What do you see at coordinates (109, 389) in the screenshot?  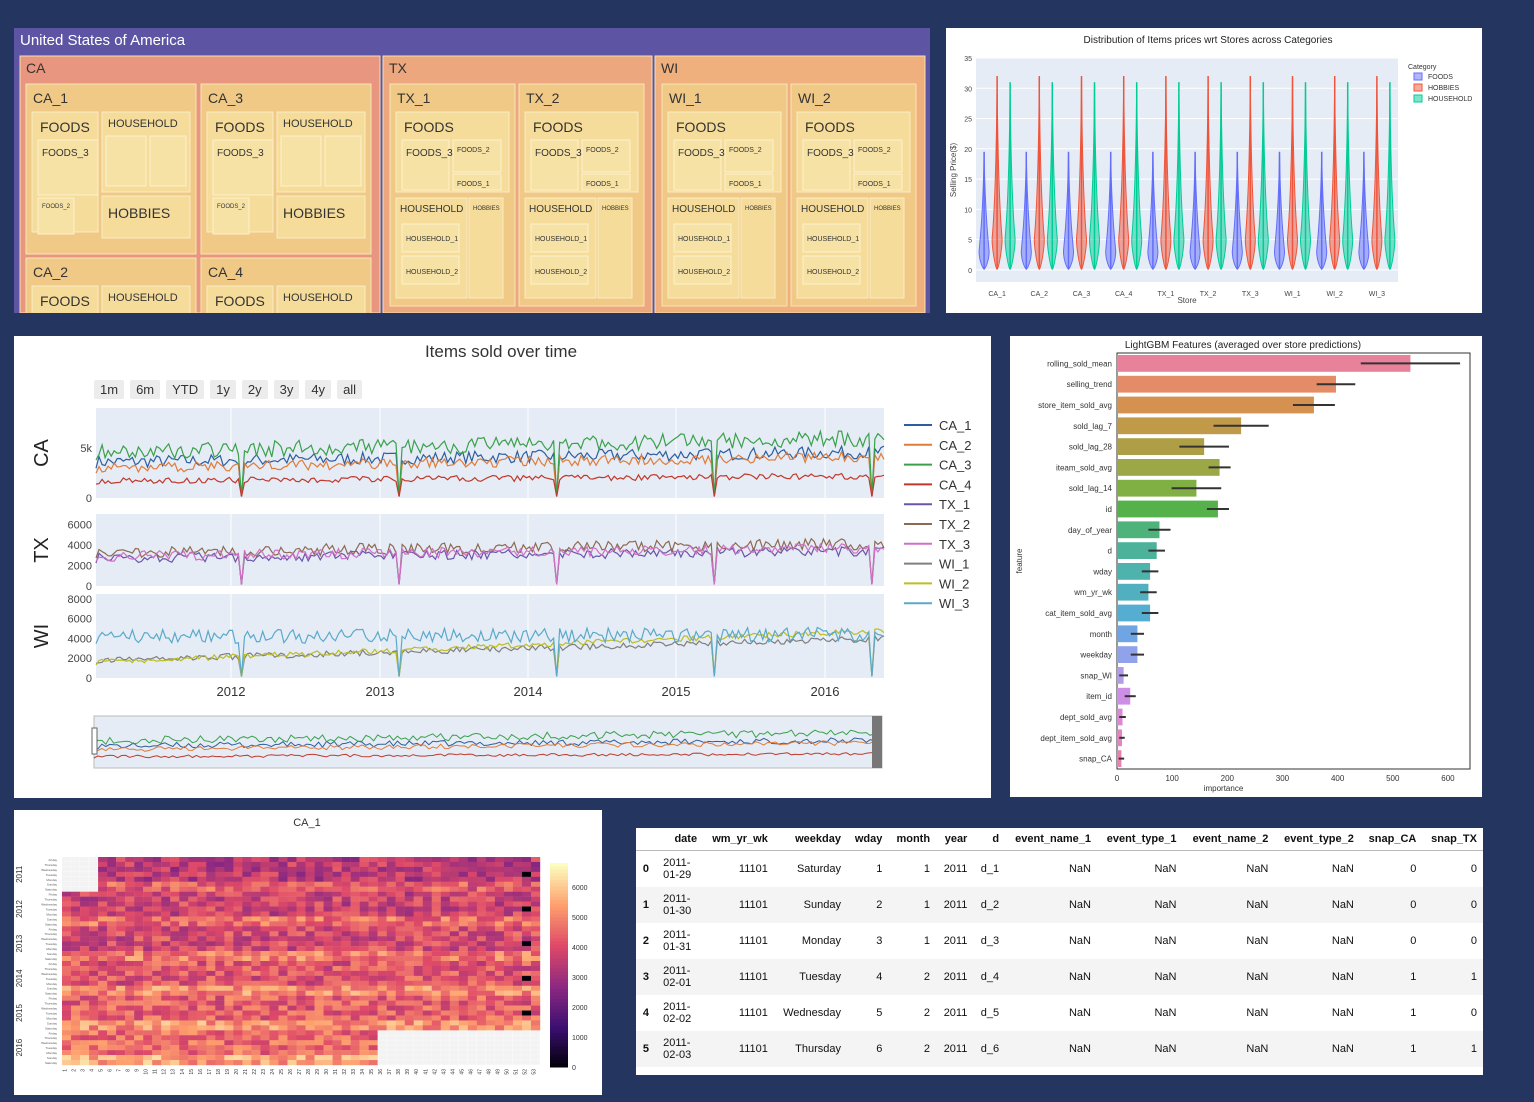 I see `range-button-1m: 1m` at bounding box center [109, 389].